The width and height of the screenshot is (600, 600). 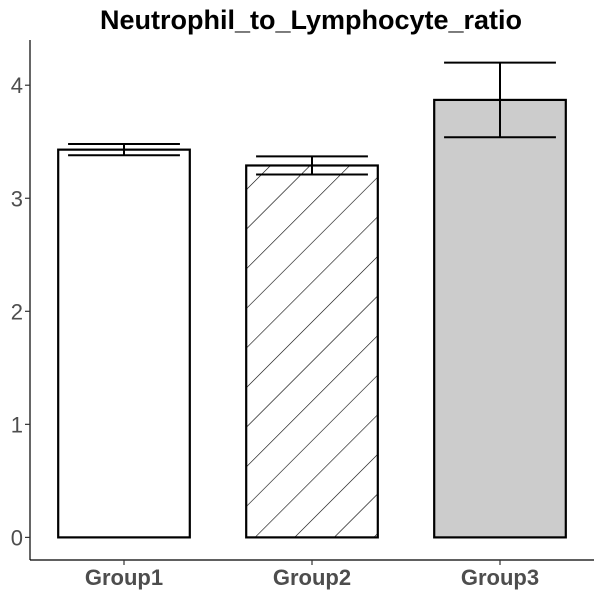 I want to click on x-tick-label: Group3, so click(x=500, y=577).